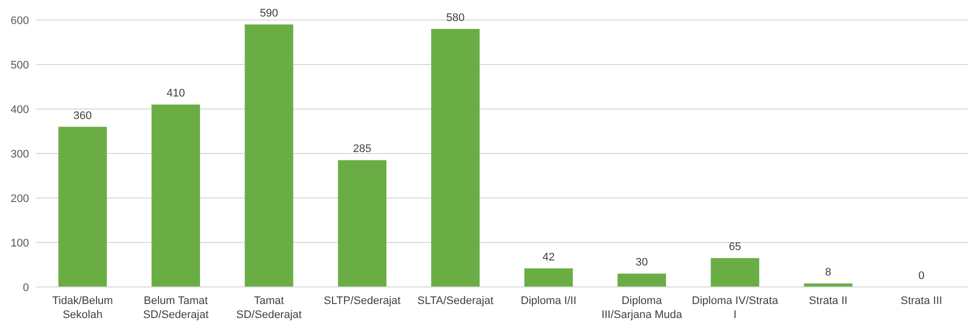 The width and height of the screenshot is (977, 330). I want to click on data-label: 410, so click(175, 94).